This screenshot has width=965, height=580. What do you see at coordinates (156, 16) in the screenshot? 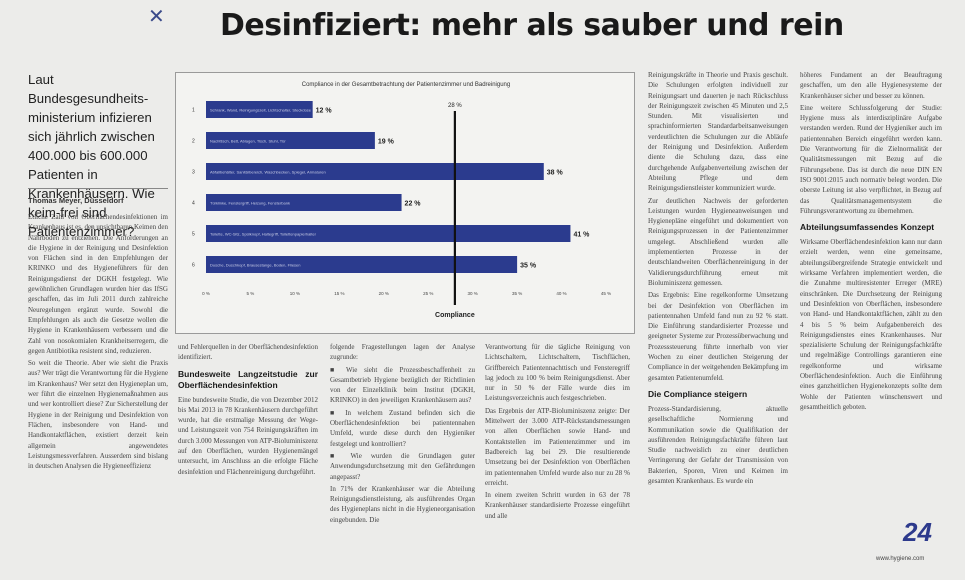
I see `pen-mark-icon: ✕` at bounding box center [156, 16].